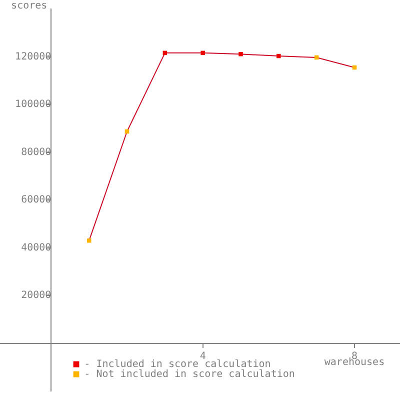  What do you see at coordinates (354, 362) in the screenshot?
I see `x-axis-title: warehouses` at bounding box center [354, 362].